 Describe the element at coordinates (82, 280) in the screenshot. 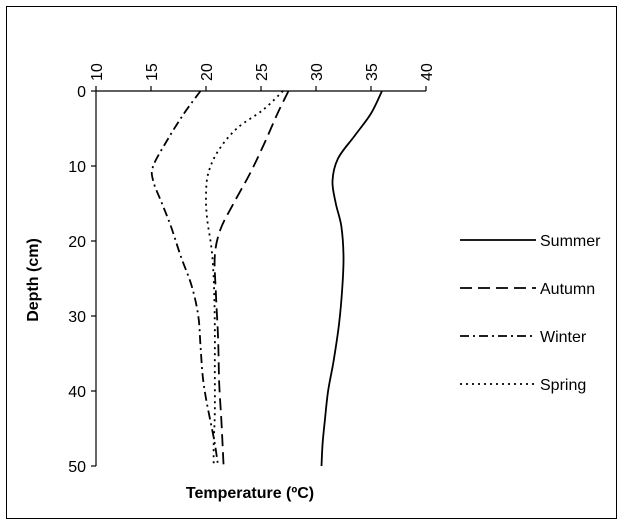

I see `y-ticks: 0 10 20 30 40 50` at that location.